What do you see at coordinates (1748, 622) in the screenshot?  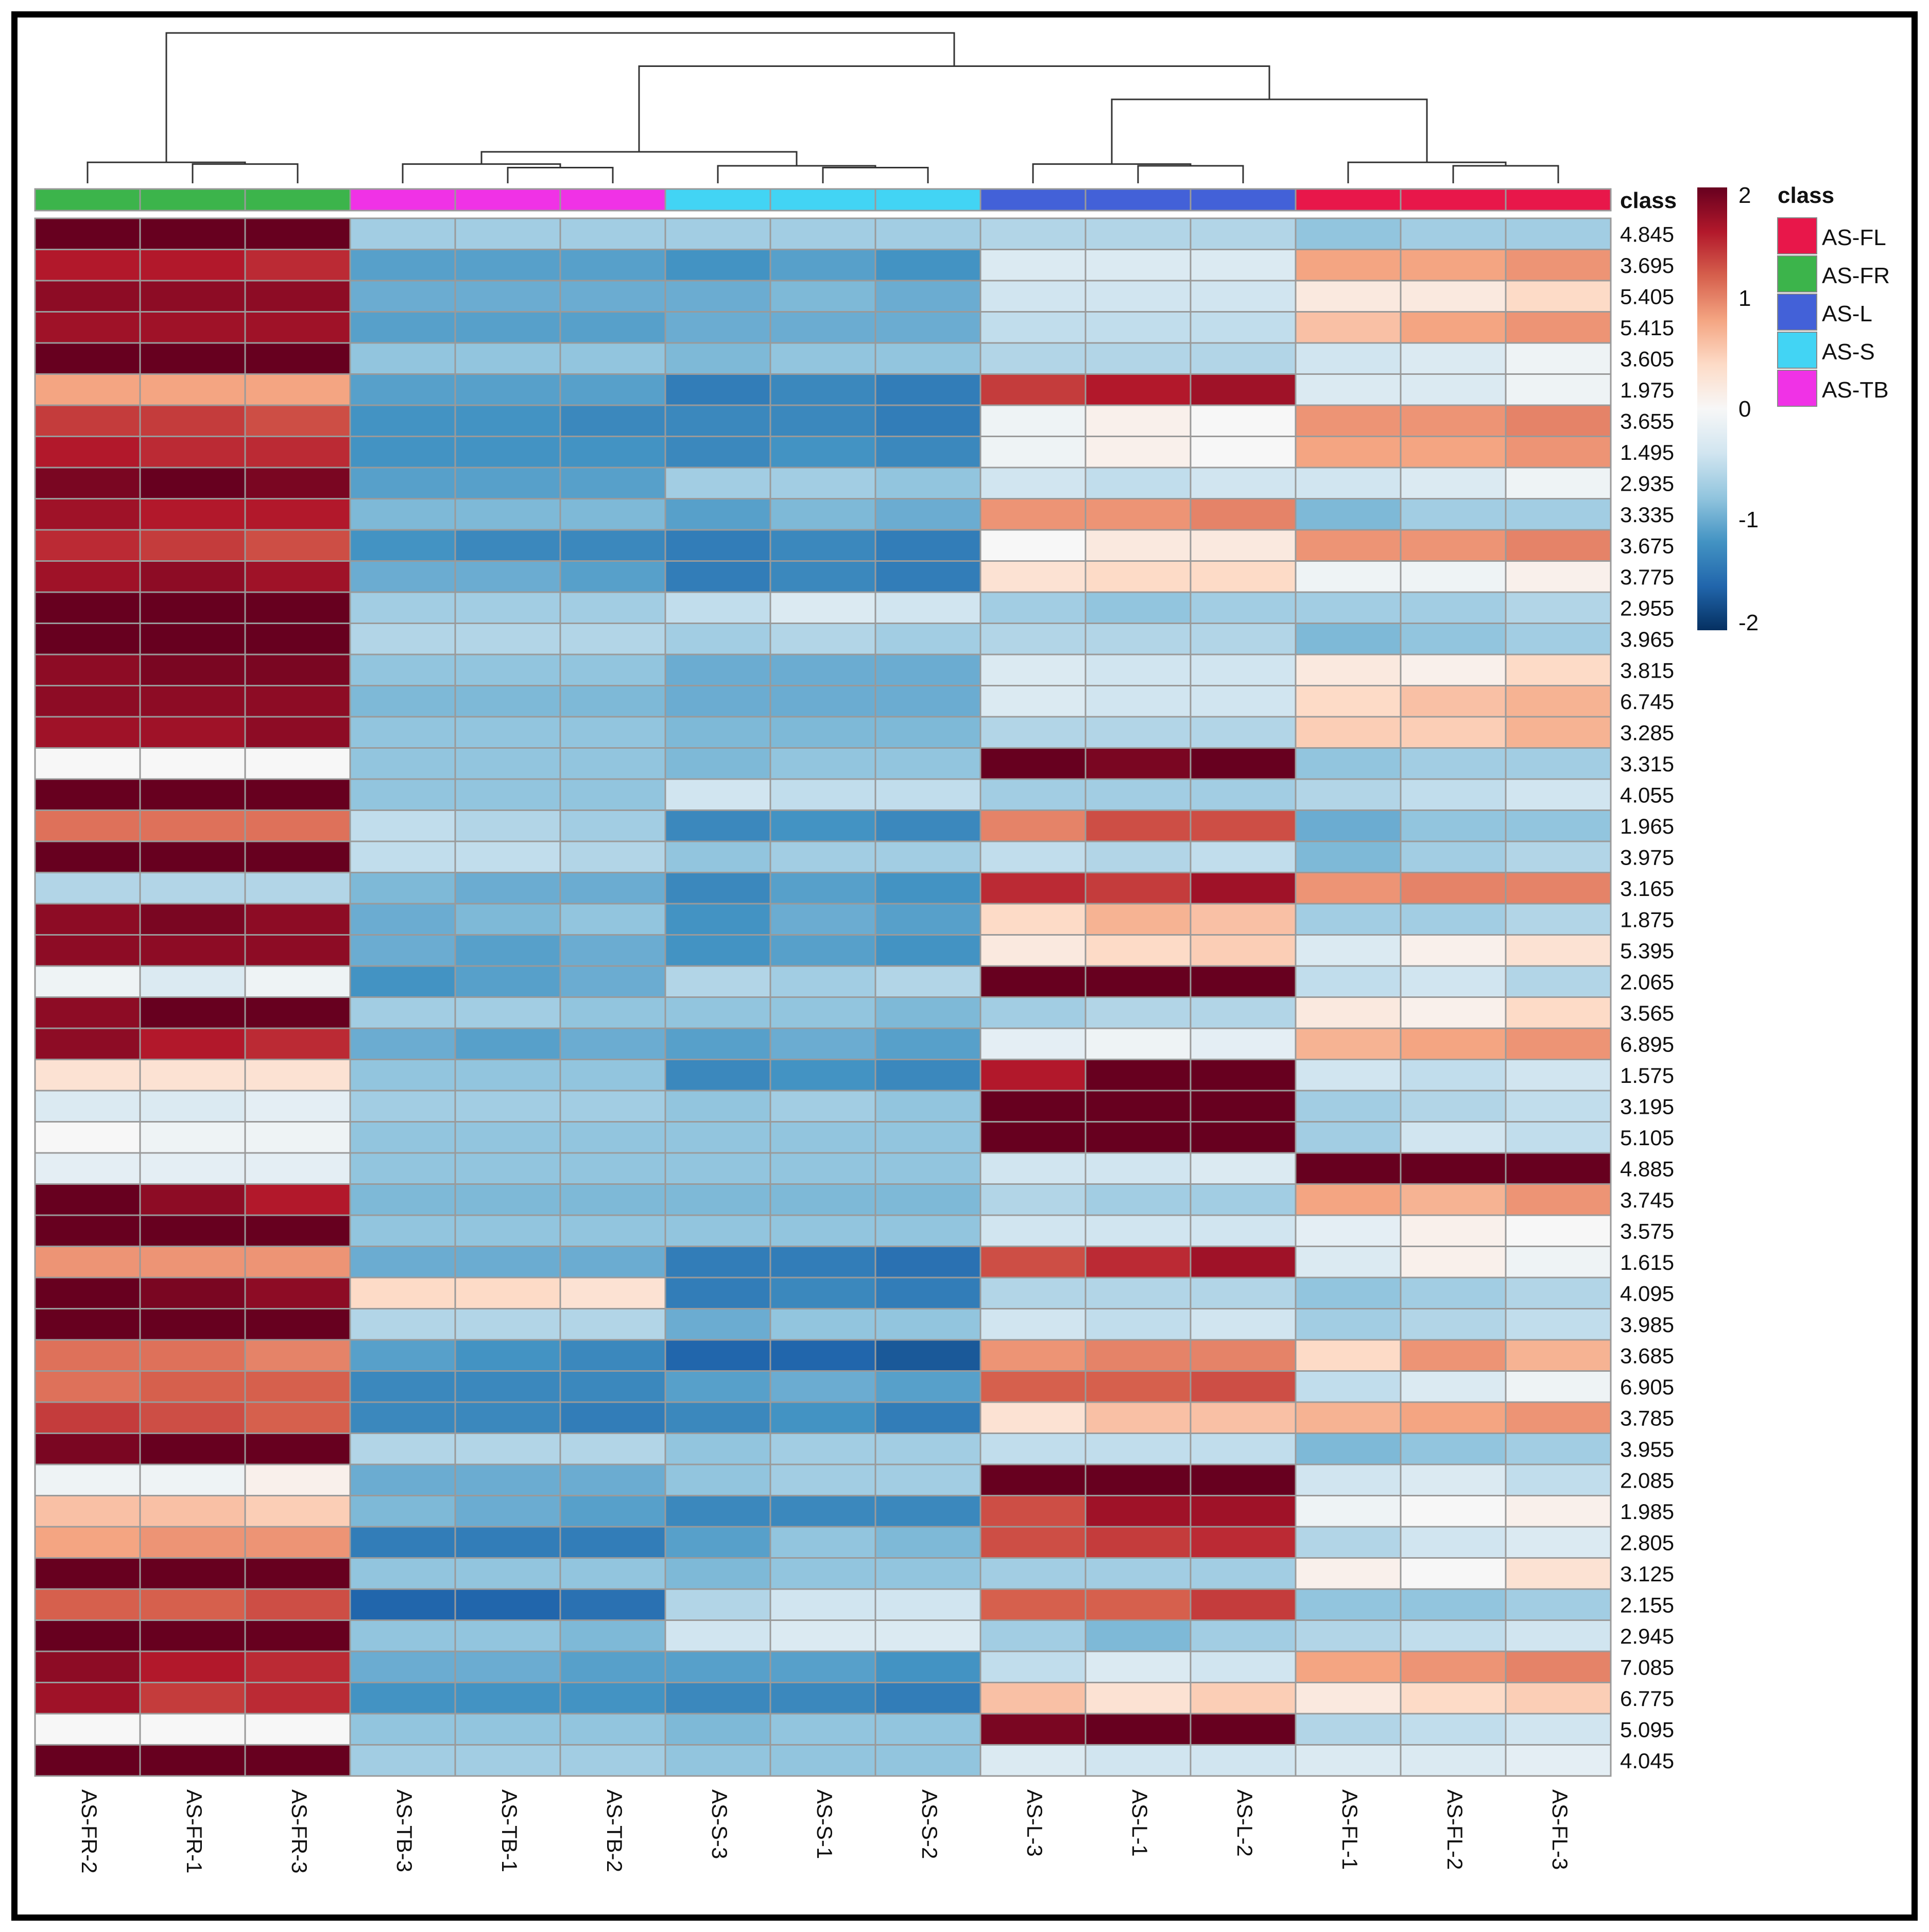 I see `color-scale-tick-label: -2` at bounding box center [1748, 622].